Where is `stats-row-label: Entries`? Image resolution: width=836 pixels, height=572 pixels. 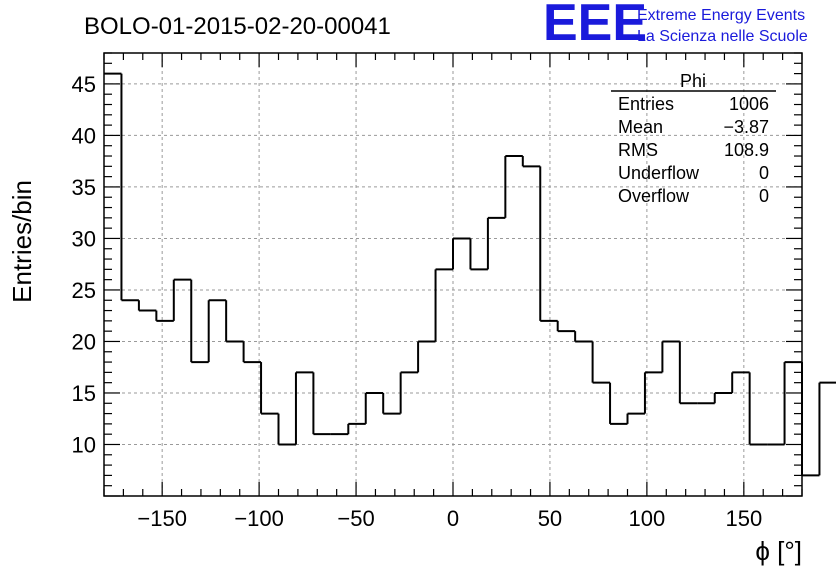
stats-row-label: Entries is located at coordinates (646, 104).